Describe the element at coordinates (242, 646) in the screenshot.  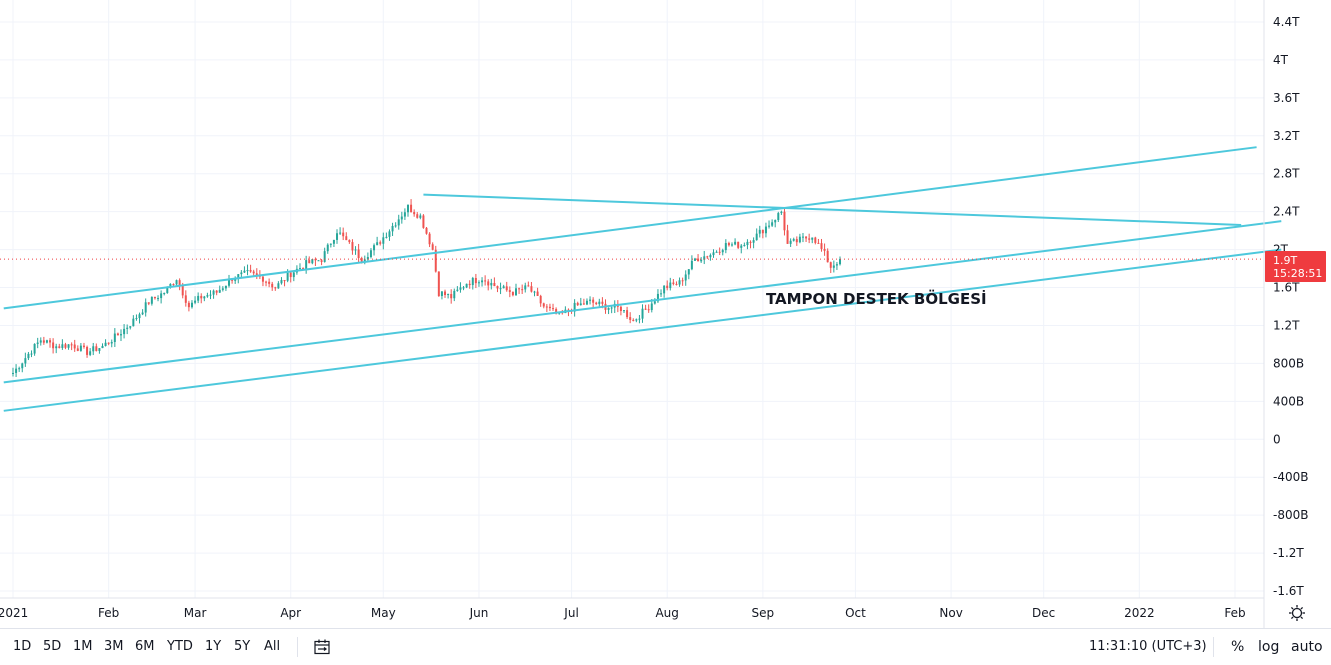
I see `range-5y-button: 5Y` at that location.